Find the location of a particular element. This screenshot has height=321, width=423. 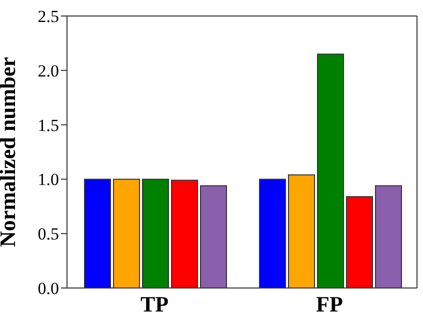

y-tick-label: 1.0 is located at coordinates (48, 180).